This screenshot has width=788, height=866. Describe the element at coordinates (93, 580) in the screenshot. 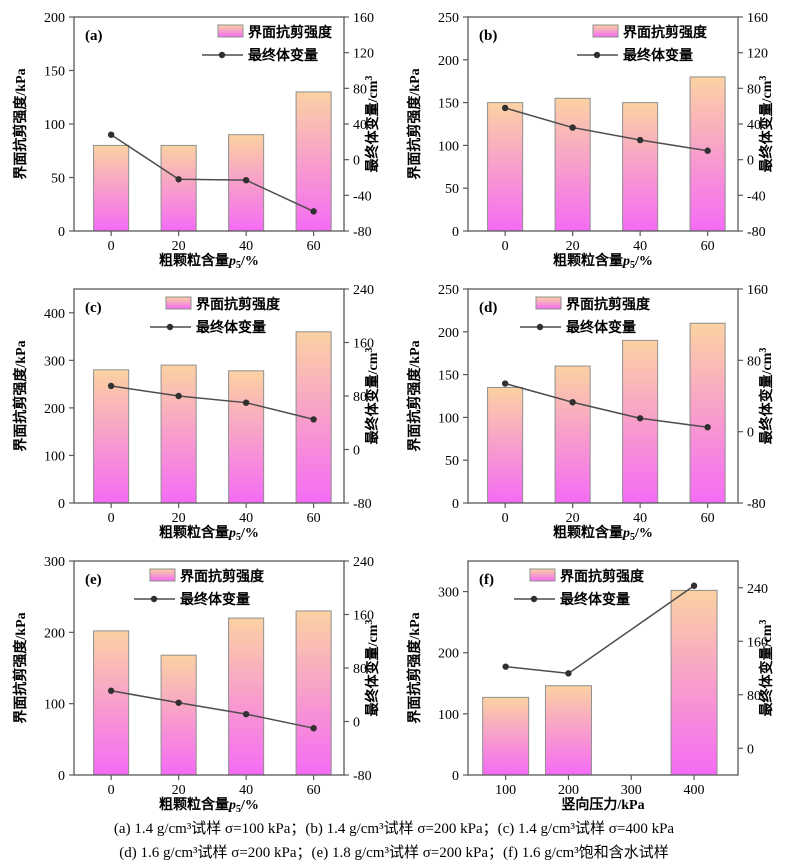

I see `panel-letter: (e)` at that location.